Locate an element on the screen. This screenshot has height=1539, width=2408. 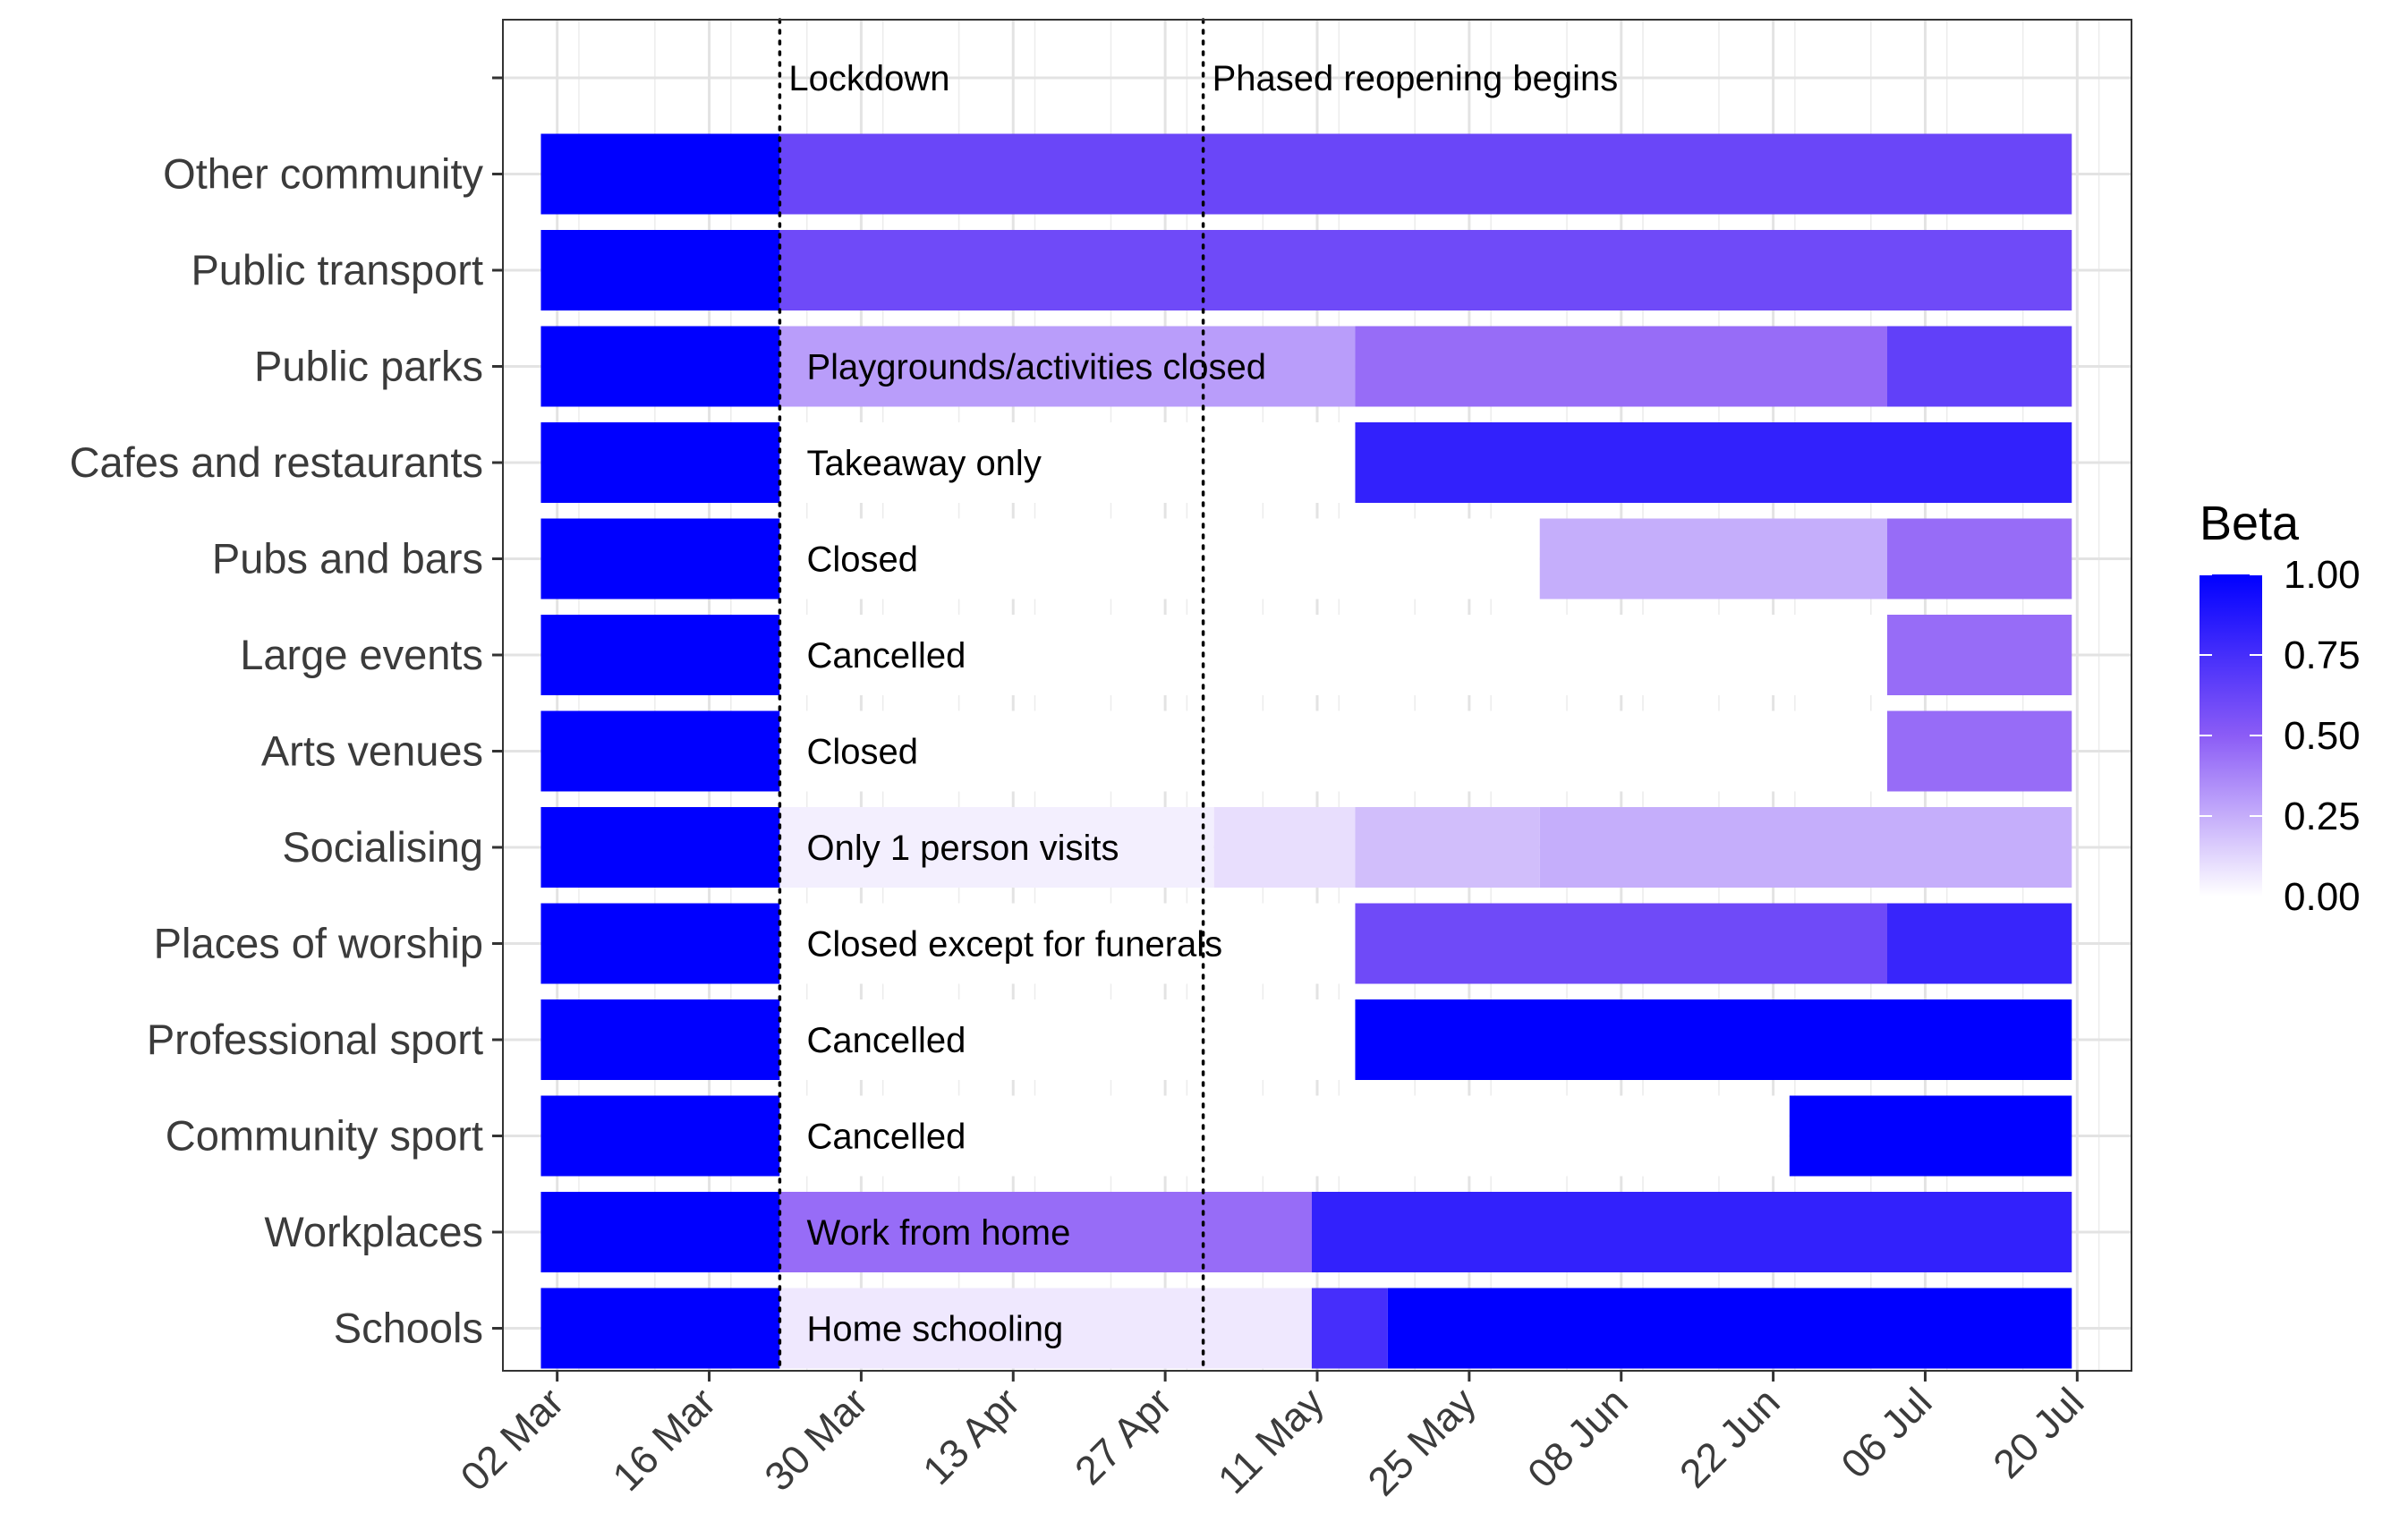
y-tick-label: Cafes and restaurants is located at coordinates (276, 462).